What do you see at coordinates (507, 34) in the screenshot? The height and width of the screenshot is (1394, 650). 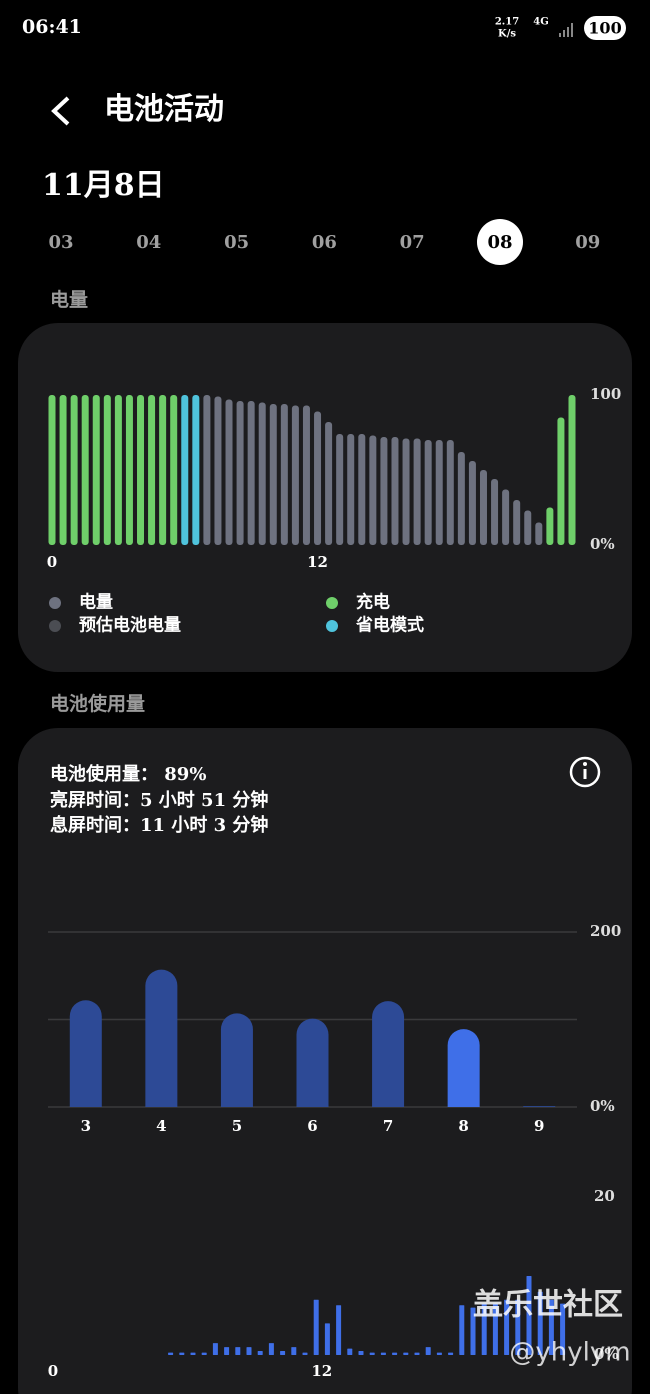 I see `net-unit: K/s` at bounding box center [507, 34].